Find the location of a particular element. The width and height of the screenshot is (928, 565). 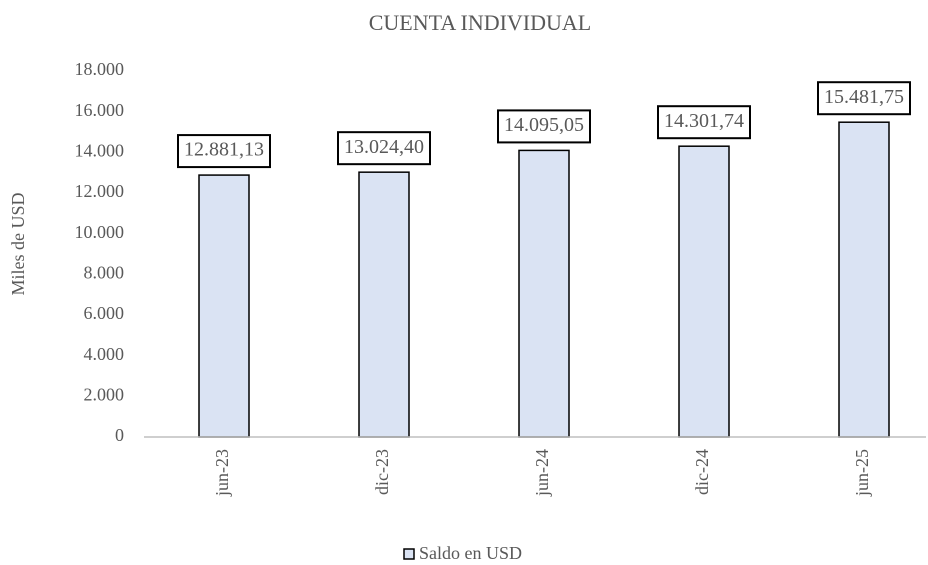

y-tick-label: 4.000 is located at coordinates (104, 354).